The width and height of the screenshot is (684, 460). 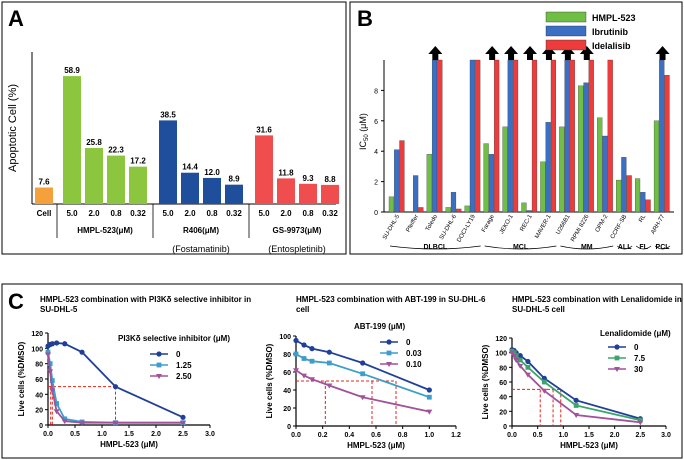 What do you see at coordinates (286, 172) in the screenshot?
I see `a-value-label-10: 11.8` at bounding box center [286, 172].